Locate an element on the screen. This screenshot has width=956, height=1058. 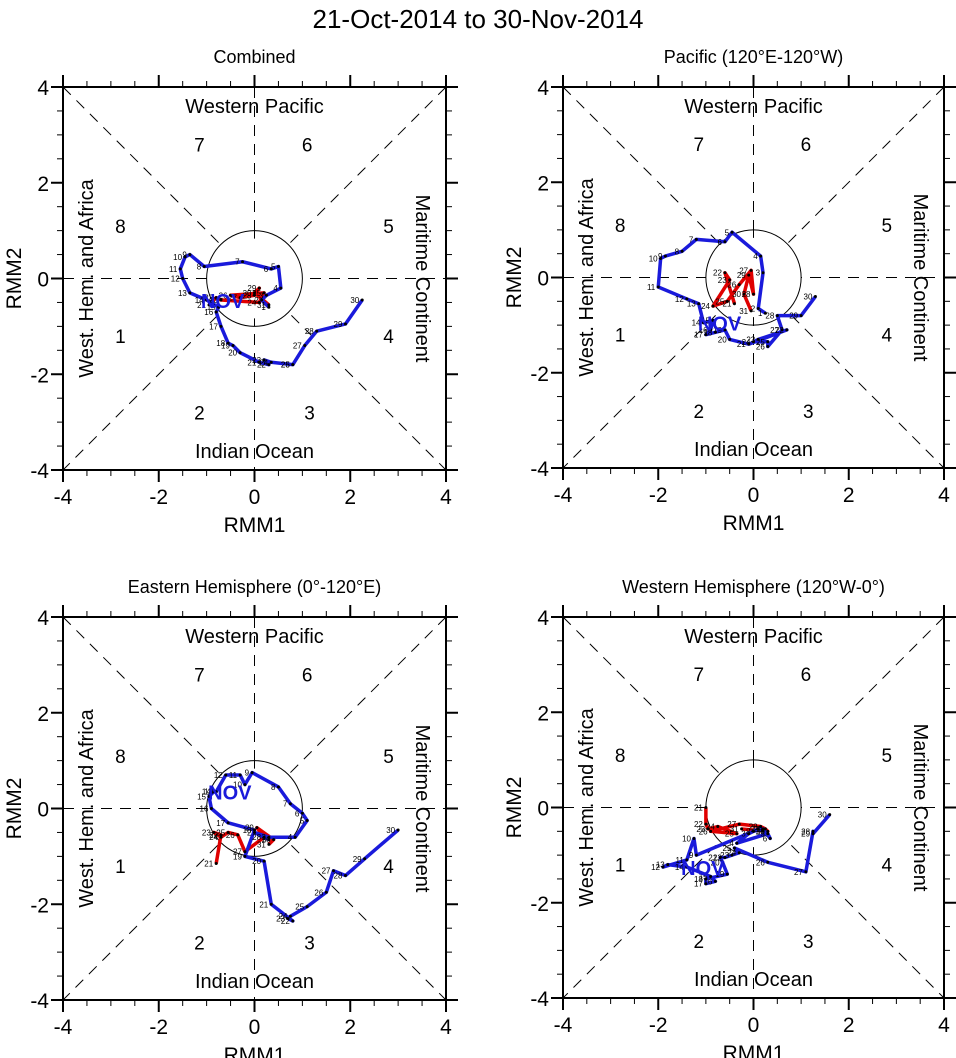
day-label: 9 is located at coordinates (660, 256).